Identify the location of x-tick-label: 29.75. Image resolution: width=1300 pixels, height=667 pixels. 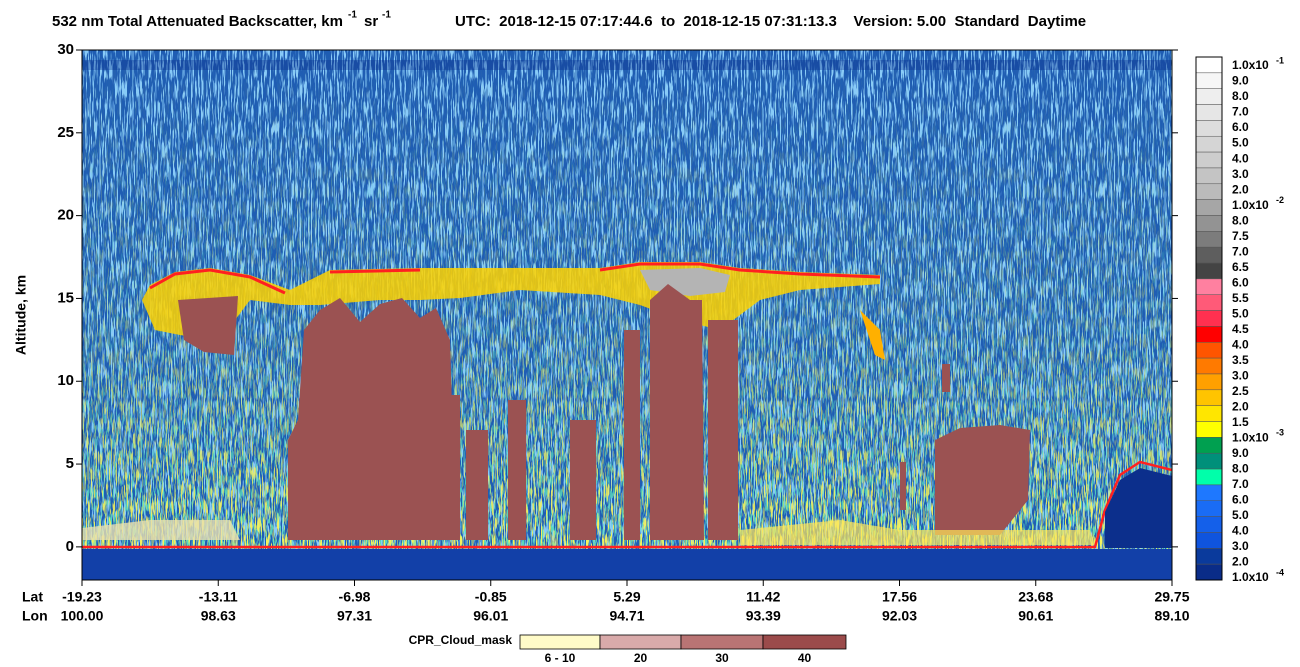
(1171, 597).